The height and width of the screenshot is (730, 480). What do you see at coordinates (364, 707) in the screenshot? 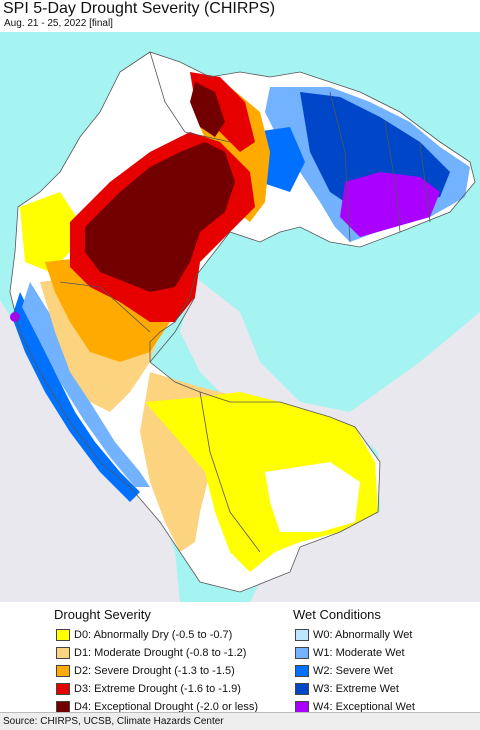
I see `legend-label-w4: W4: Exceptional Wet` at bounding box center [364, 707].